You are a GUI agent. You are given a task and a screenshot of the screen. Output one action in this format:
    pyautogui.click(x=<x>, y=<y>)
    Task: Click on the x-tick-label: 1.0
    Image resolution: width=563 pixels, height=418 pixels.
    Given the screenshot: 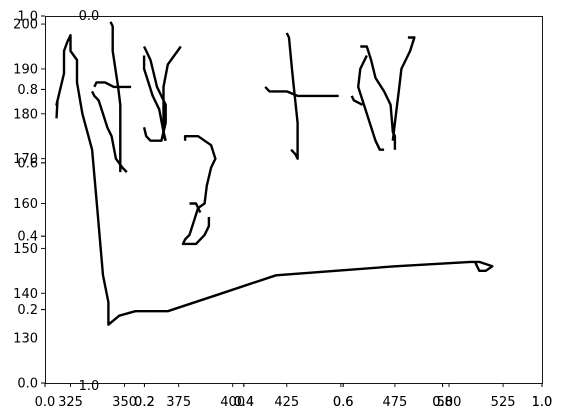 What is the action you would take?
    pyautogui.click(x=542, y=402)
    